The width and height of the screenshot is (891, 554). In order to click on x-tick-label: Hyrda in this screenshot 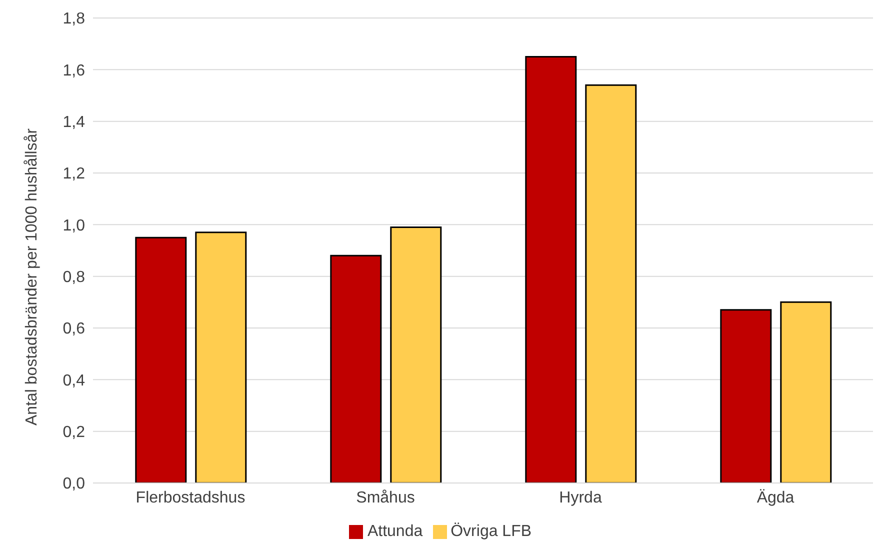, I will do `click(580, 497)`.